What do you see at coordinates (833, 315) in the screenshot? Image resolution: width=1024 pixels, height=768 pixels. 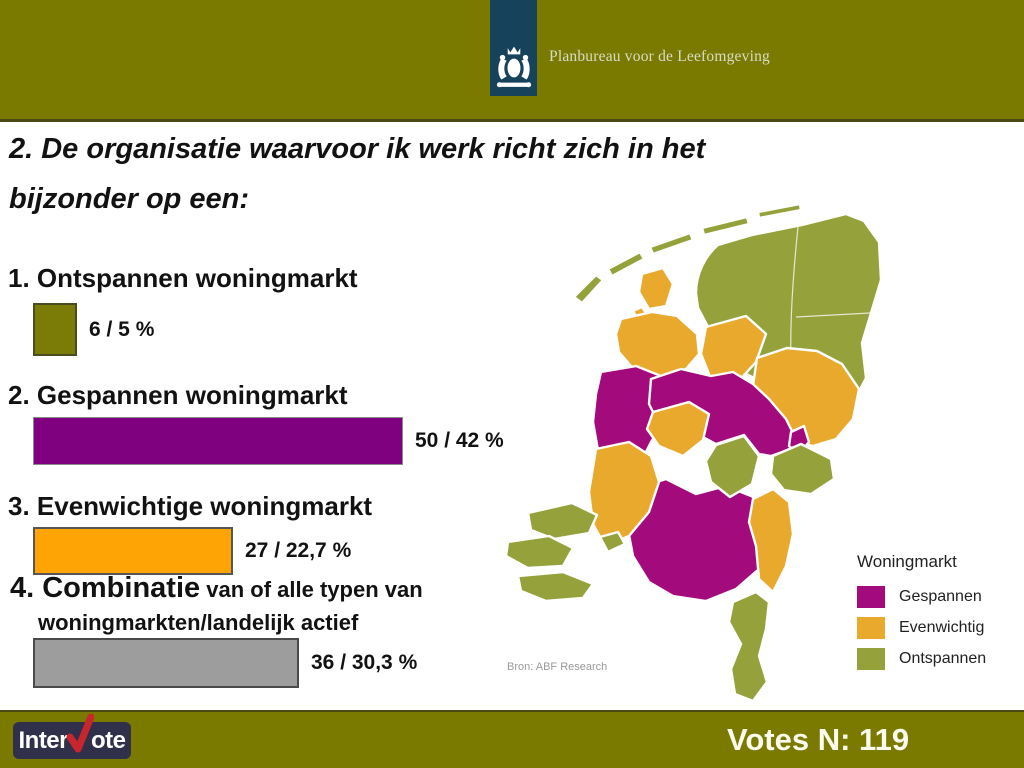 I see `map-province-border` at bounding box center [833, 315].